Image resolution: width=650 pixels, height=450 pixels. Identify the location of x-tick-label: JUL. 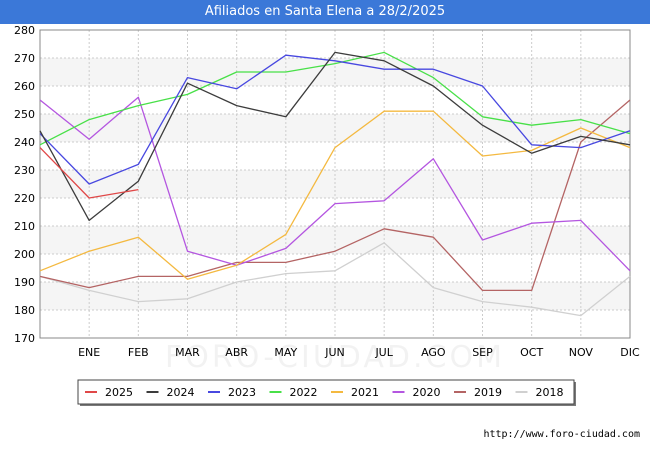
(383, 352).